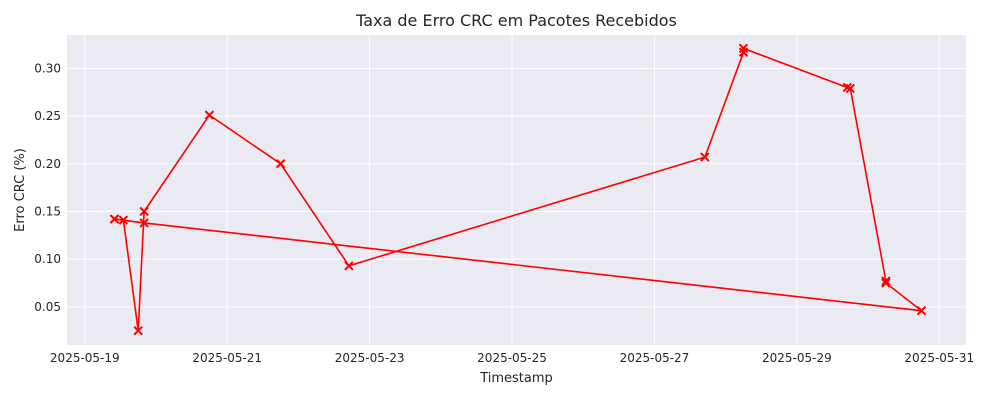  I want to click on x-tick-label: 2025-05-29, so click(797, 358).